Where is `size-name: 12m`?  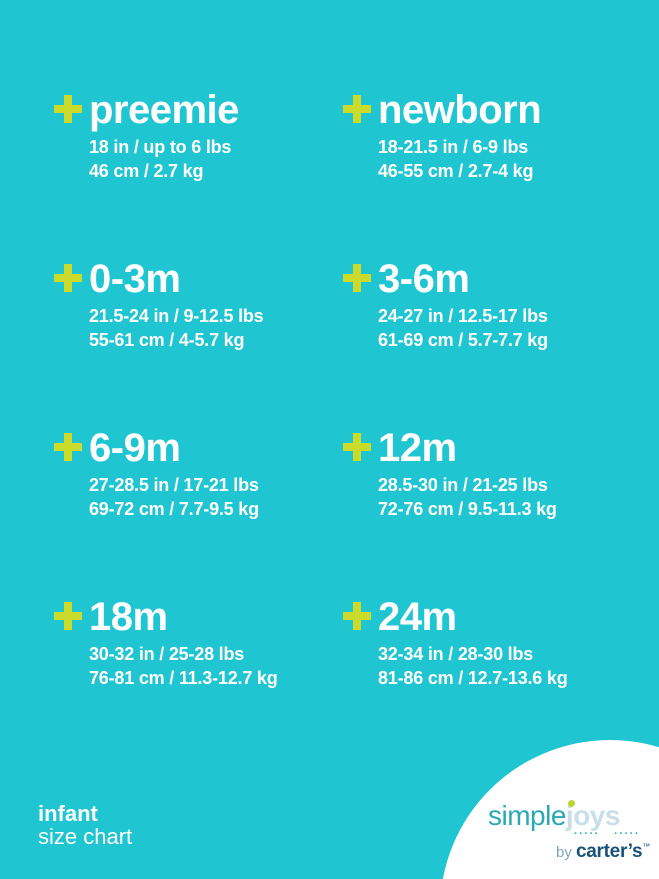
size-name: 12m is located at coordinates (417, 448).